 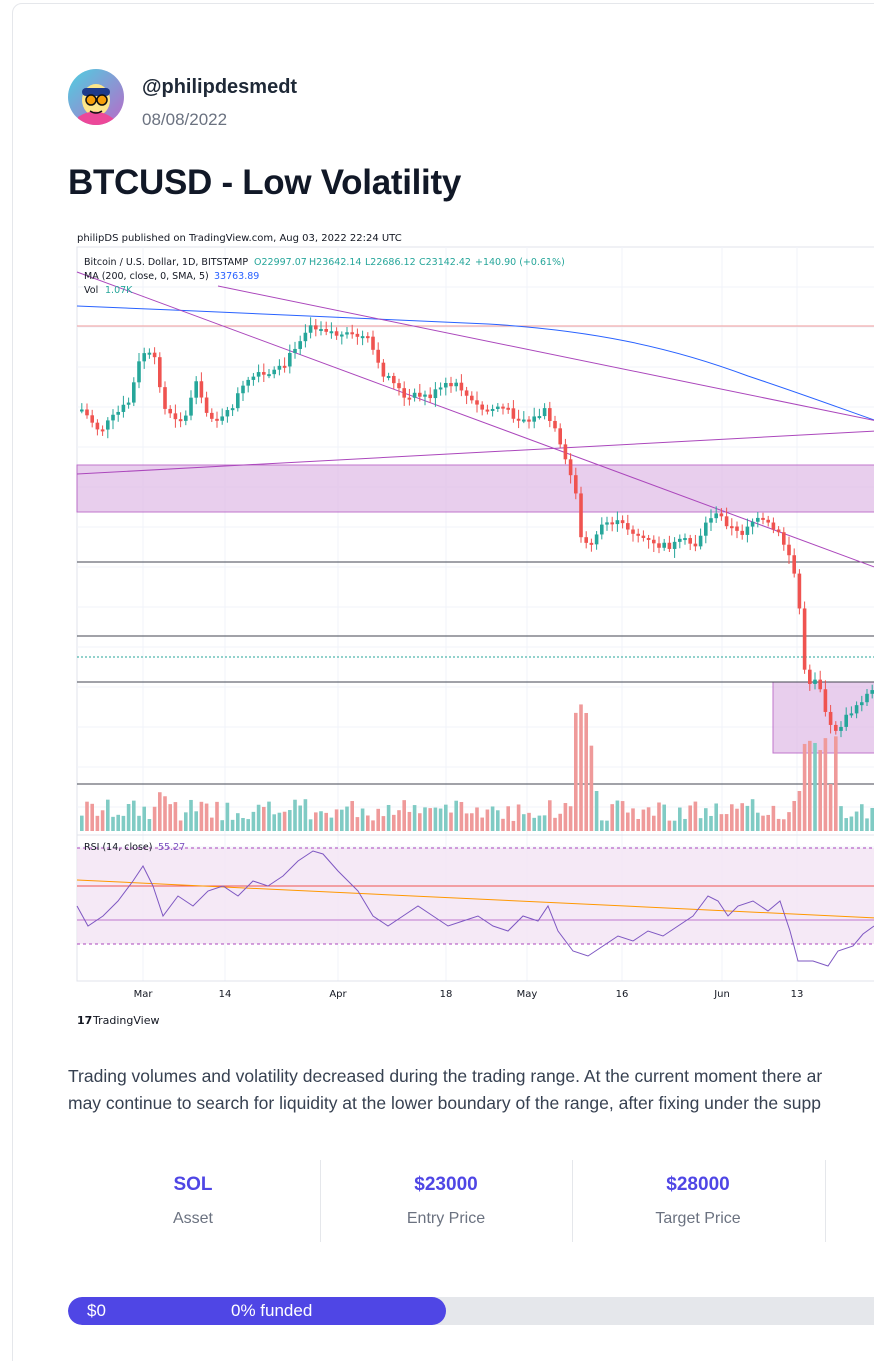 I want to click on username: @philipdesmedt, so click(x=220, y=87).